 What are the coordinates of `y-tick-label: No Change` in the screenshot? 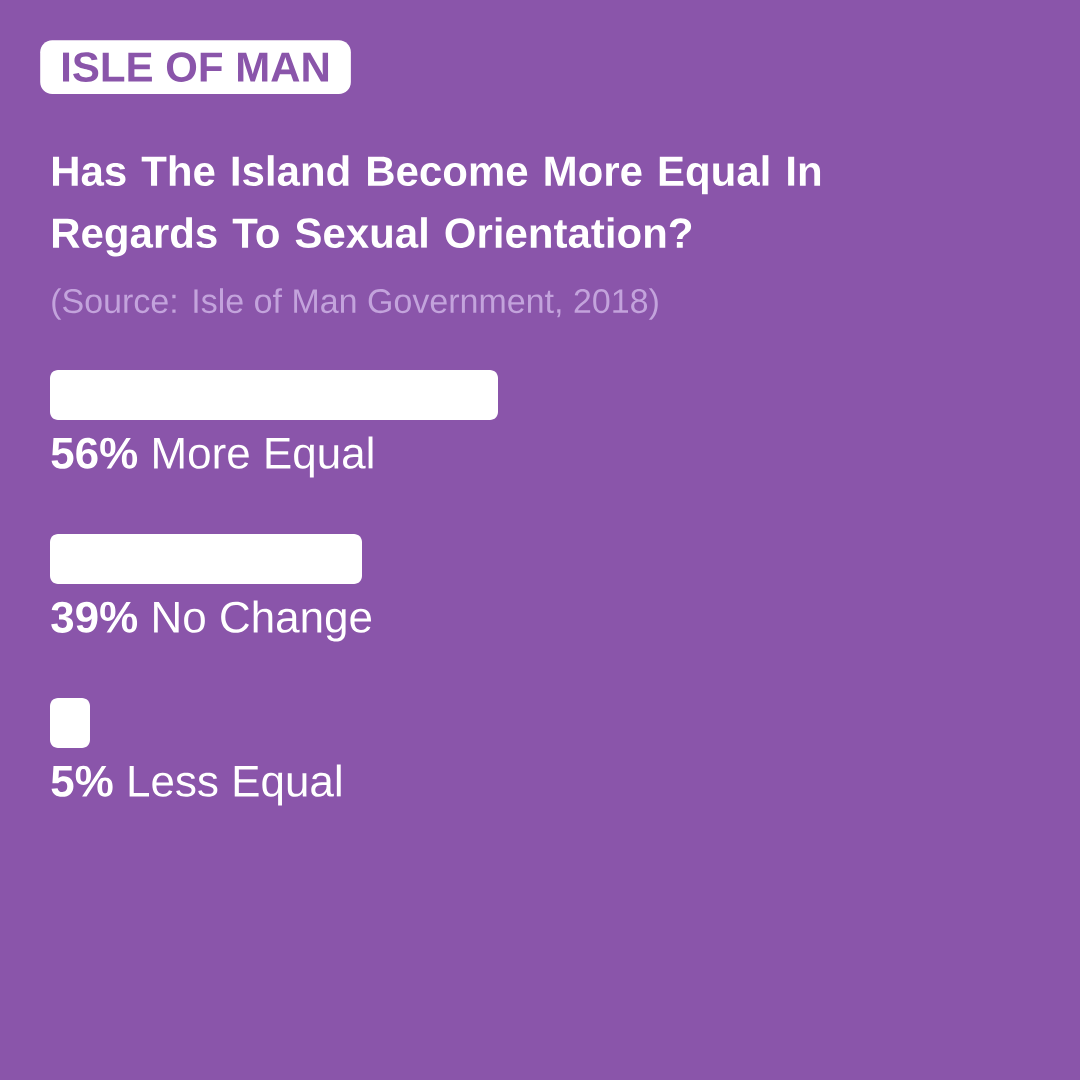 It's located at (263, 621).